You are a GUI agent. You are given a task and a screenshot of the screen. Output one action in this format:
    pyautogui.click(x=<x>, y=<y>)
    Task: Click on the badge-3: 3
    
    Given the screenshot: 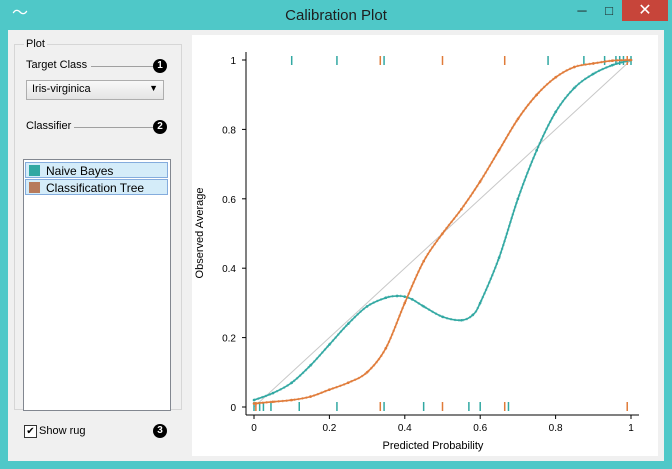 What is the action you would take?
    pyautogui.click(x=160, y=431)
    